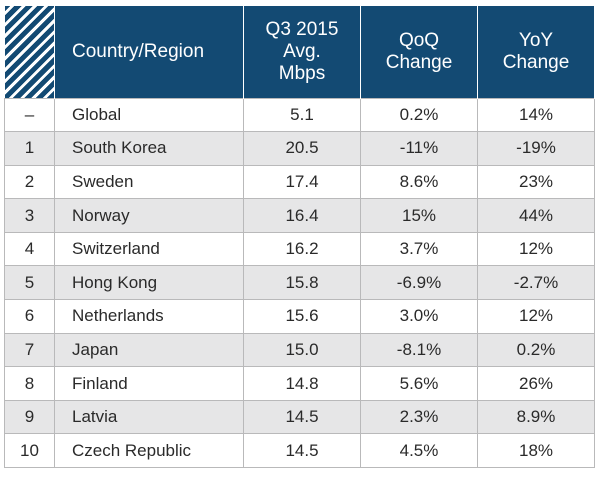 The width and height of the screenshot is (600, 479). I want to click on table-row-hong-kong: 5 Hong Kong 15.8 -6.9% -2.7%, so click(299, 283).